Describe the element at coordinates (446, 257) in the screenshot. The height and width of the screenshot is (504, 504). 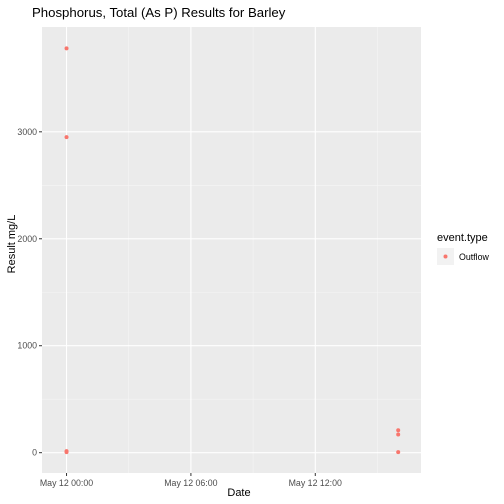
I see `legend-marker-outflow` at that location.